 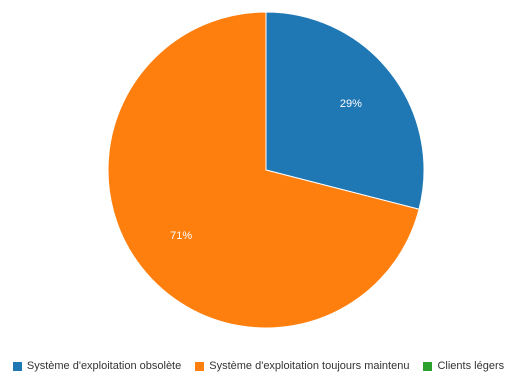 I want to click on legend-label: Système d'exploitation toujours maintenu, so click(x=309, y=366).